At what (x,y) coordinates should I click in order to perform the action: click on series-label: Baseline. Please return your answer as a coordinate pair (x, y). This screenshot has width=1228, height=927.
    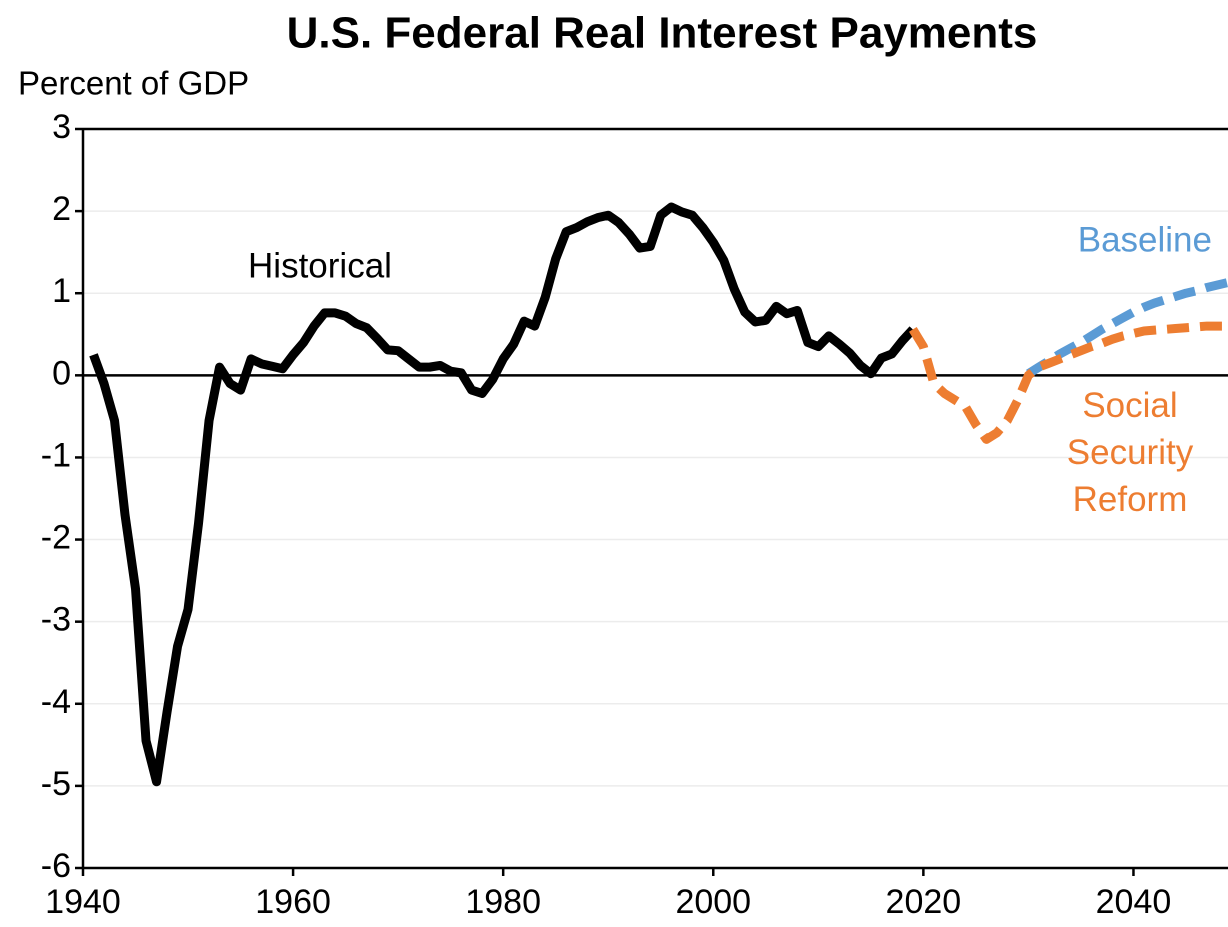
    Looking at the image, I should click on (1145, 239).